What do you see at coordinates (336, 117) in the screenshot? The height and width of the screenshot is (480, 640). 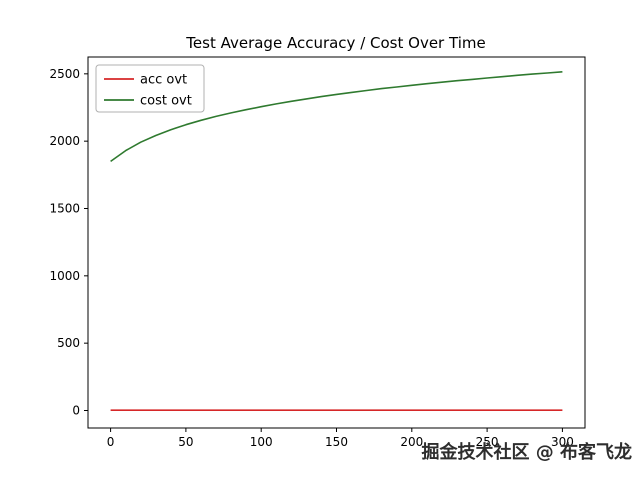 I see `series-line-cost-ovt` at bounding box center [336, 117].